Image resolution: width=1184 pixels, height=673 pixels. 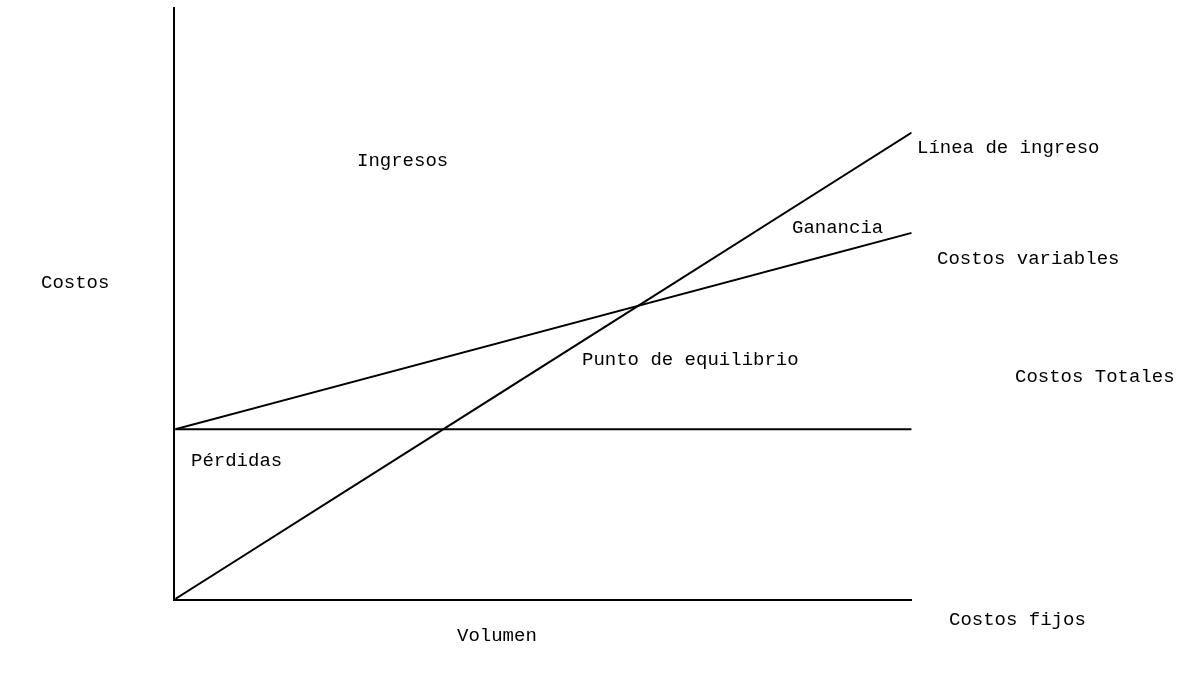 What do you see at coordinates (838, 228) in the screenshot?
I see `annotation: Ganancia` at bounding box center [838, 228].